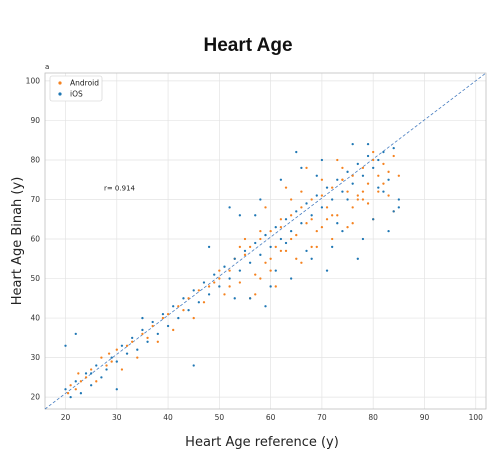  Describe the element at coordinates (35, 199) in the screenshot. I see `y-tick-label: 70` at that location.